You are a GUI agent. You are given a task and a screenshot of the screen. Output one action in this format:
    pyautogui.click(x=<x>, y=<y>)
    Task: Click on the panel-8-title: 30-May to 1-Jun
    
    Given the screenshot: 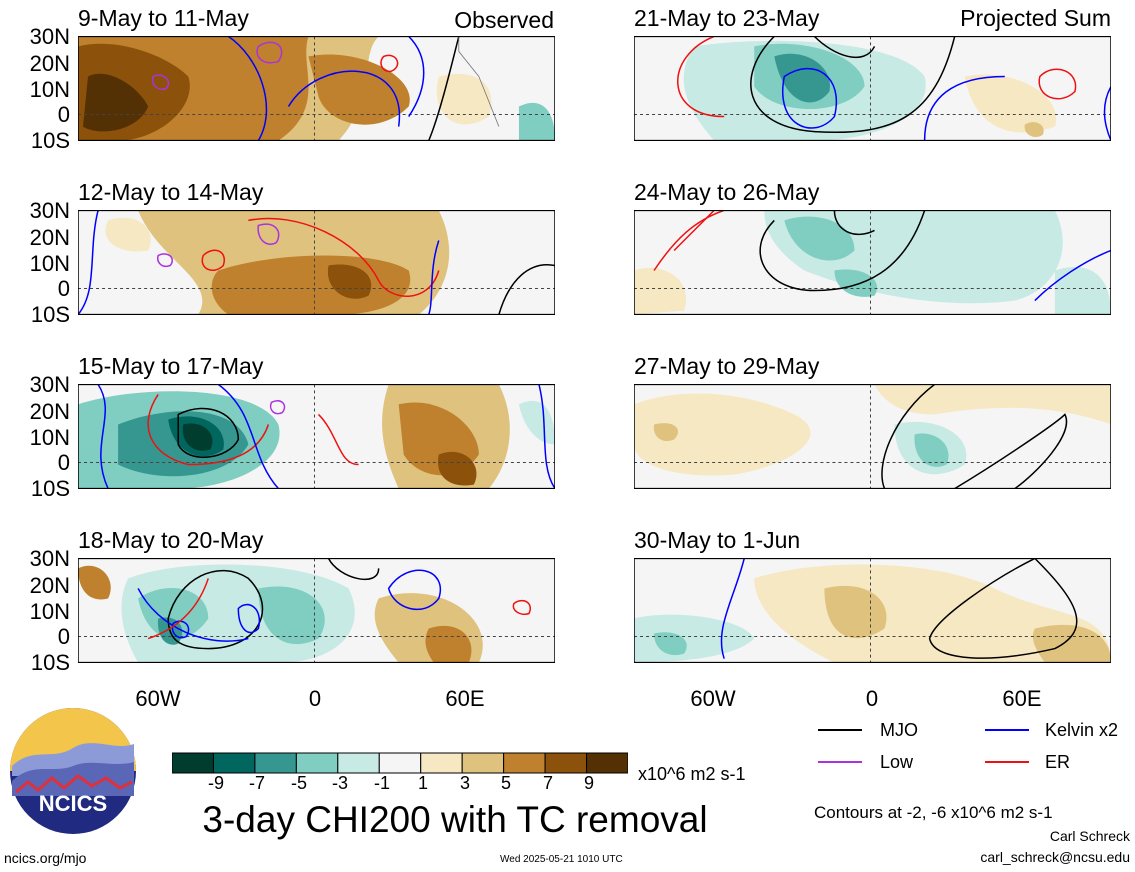 What is the action you would take?
    pyautogui.click(x=717, y=540)
    